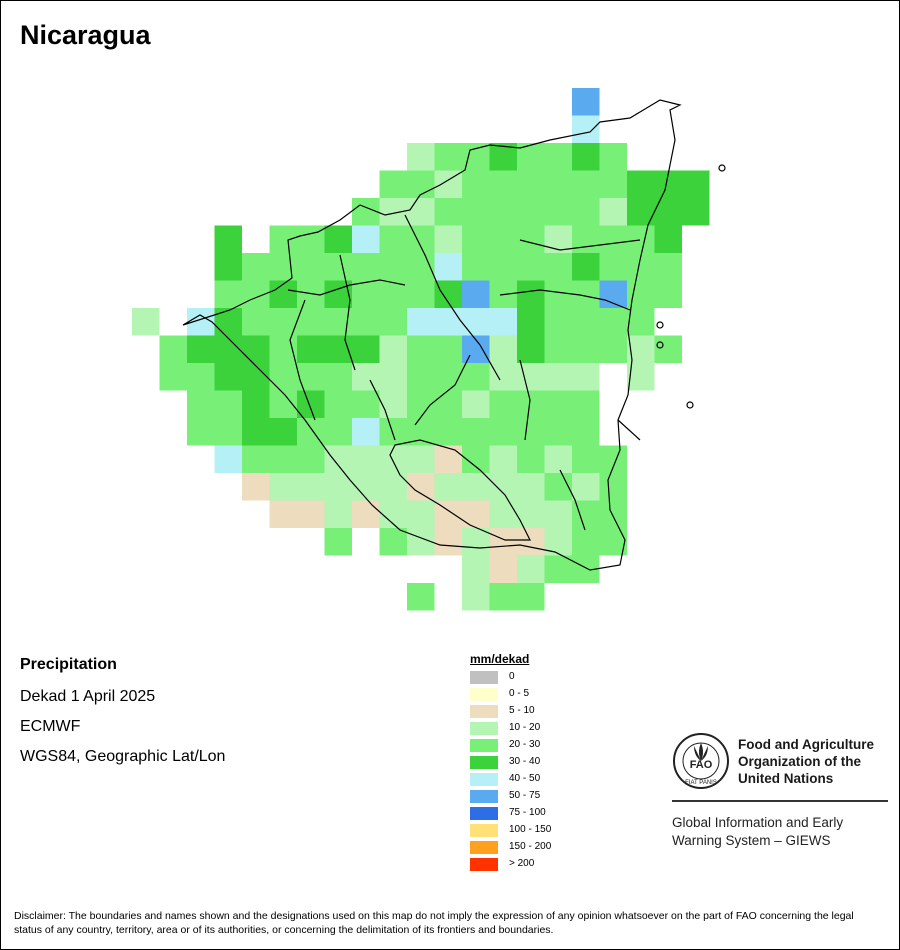 The width and height of the screenshot is (900, 950). Describe the element at coordinates (527, 812) in the screenshot. I see `legend-label: 75 - 100` at that location.